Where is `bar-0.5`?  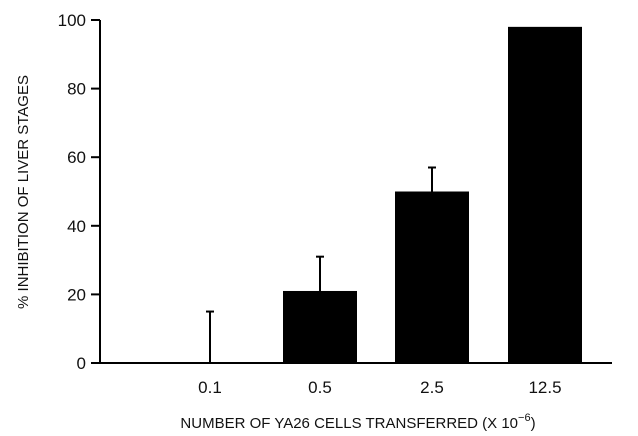 bar-0.5 is located at coordinates (320, 326).